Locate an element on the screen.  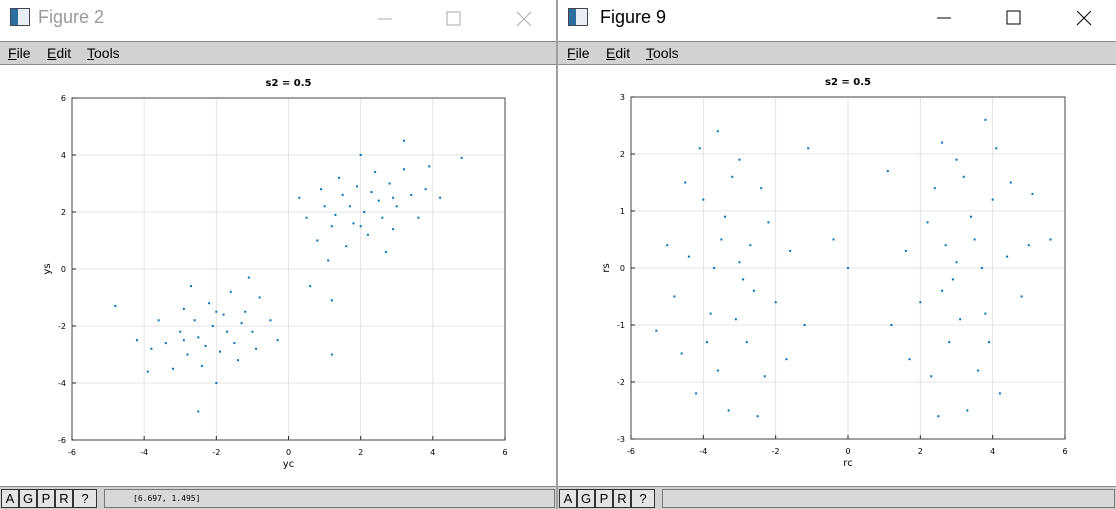
x-tick-label: -2 is located at coordinates (776, 451).